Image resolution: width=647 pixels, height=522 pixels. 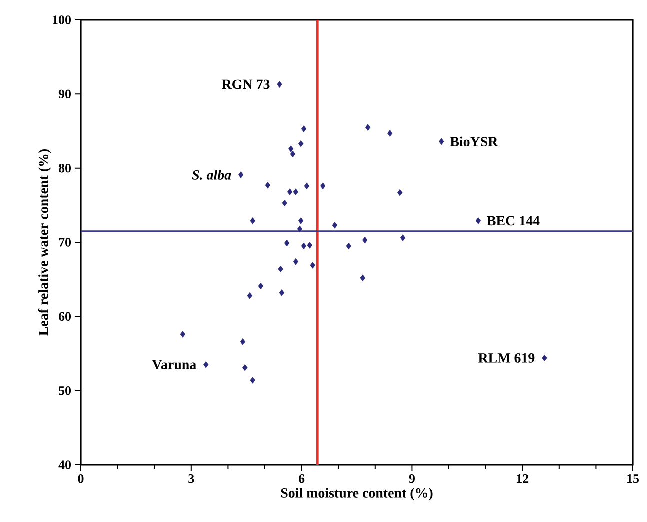 I want to click on y-tick-label: 90, so click(x=65, y=94).